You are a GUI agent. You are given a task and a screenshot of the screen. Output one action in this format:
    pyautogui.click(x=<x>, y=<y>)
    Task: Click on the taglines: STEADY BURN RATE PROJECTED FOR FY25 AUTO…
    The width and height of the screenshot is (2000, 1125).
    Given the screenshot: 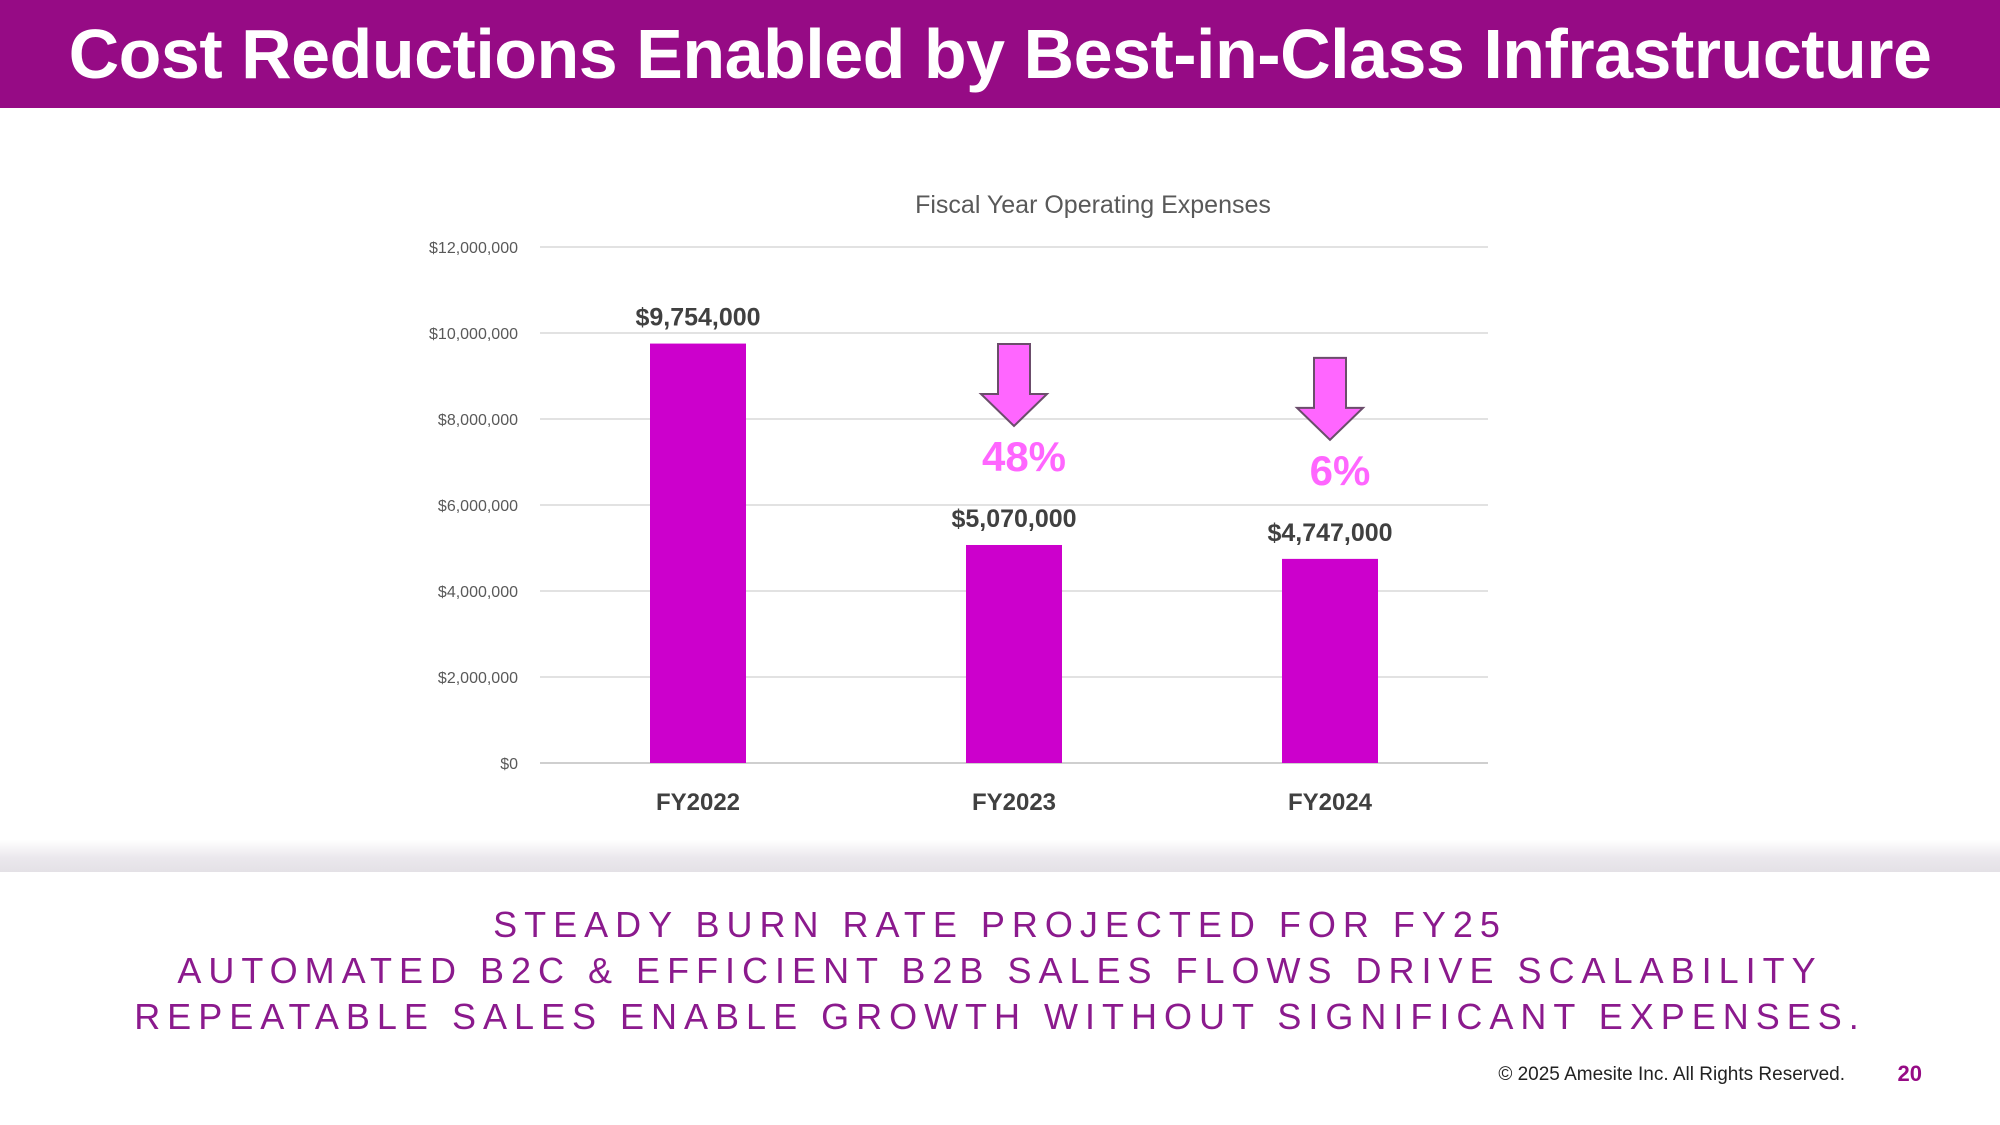 What is the action you would take?
    pyautogui.click(x=1000, y=971)
    